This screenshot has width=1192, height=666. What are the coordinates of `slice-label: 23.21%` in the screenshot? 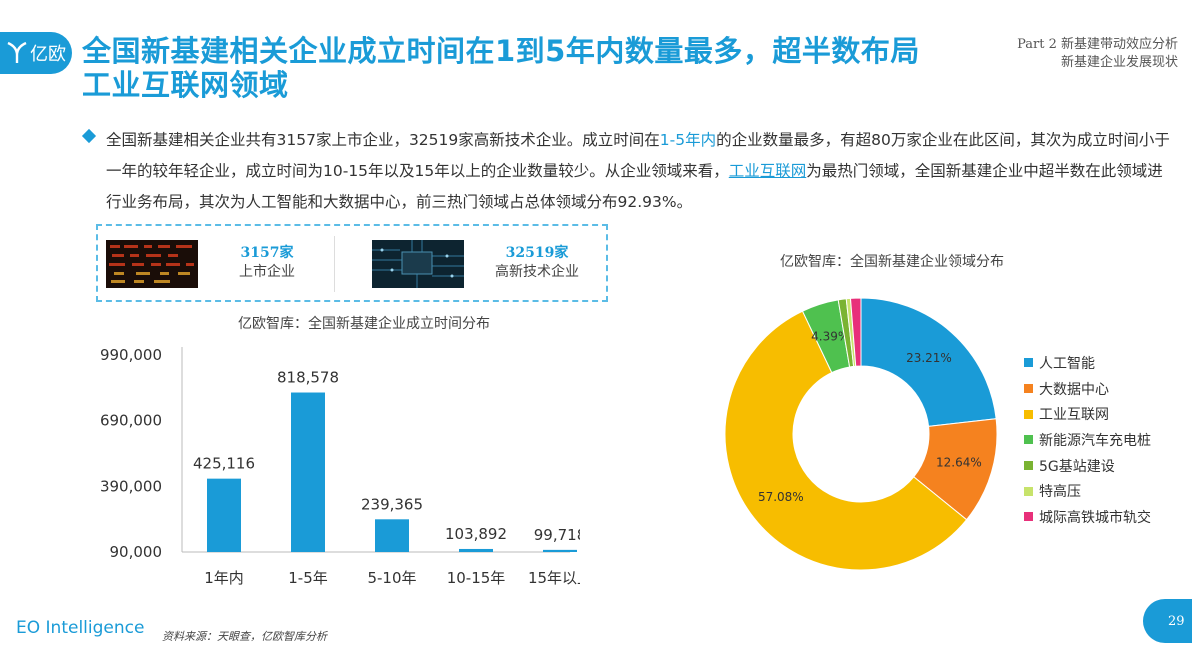 It's located at (929, 358).